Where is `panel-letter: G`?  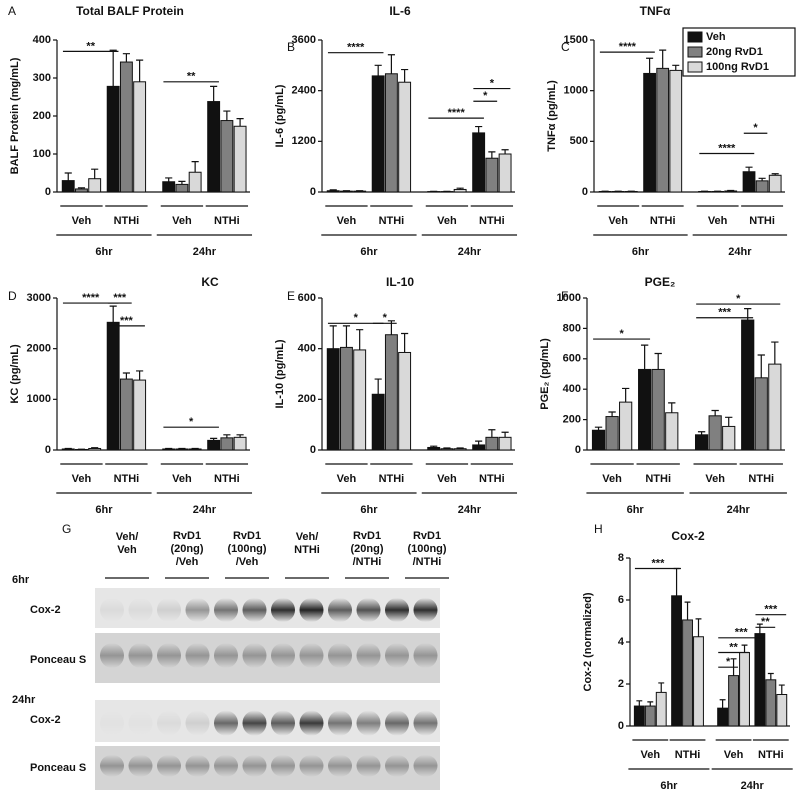 panel-letter: G is located at coordinates (66, 529).